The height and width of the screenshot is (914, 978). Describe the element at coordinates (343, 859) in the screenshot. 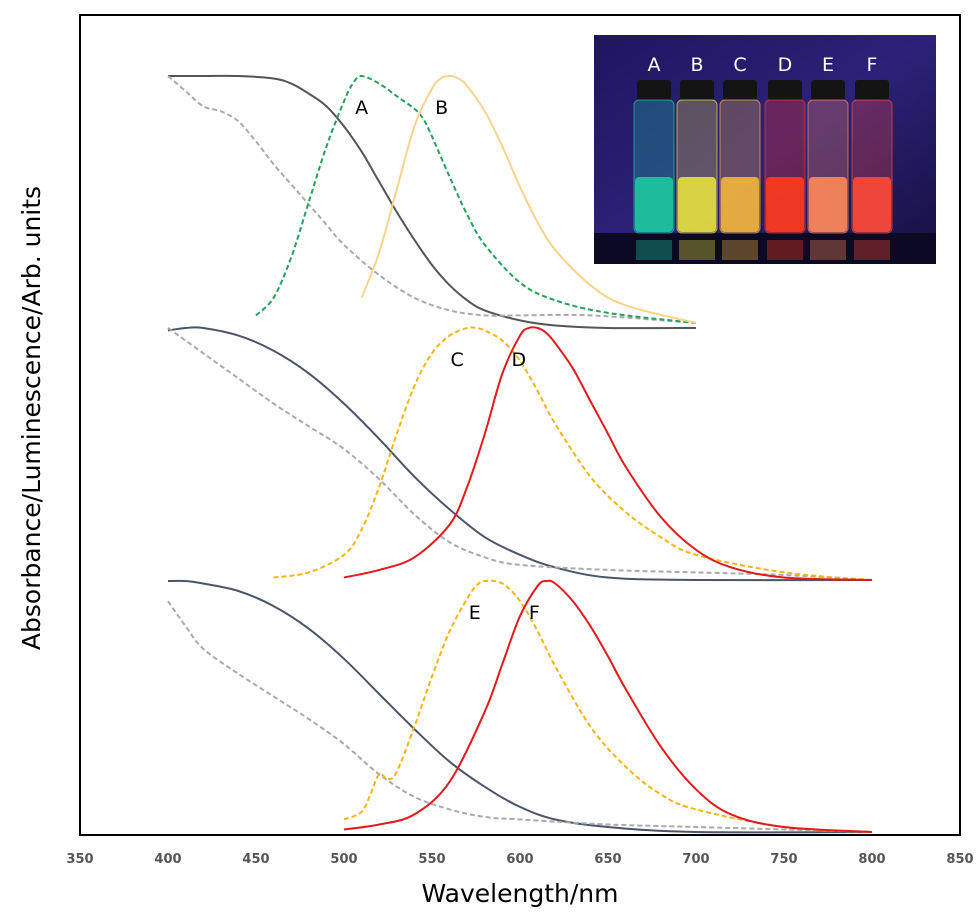

I see `x-tick-label: 500` at that location.